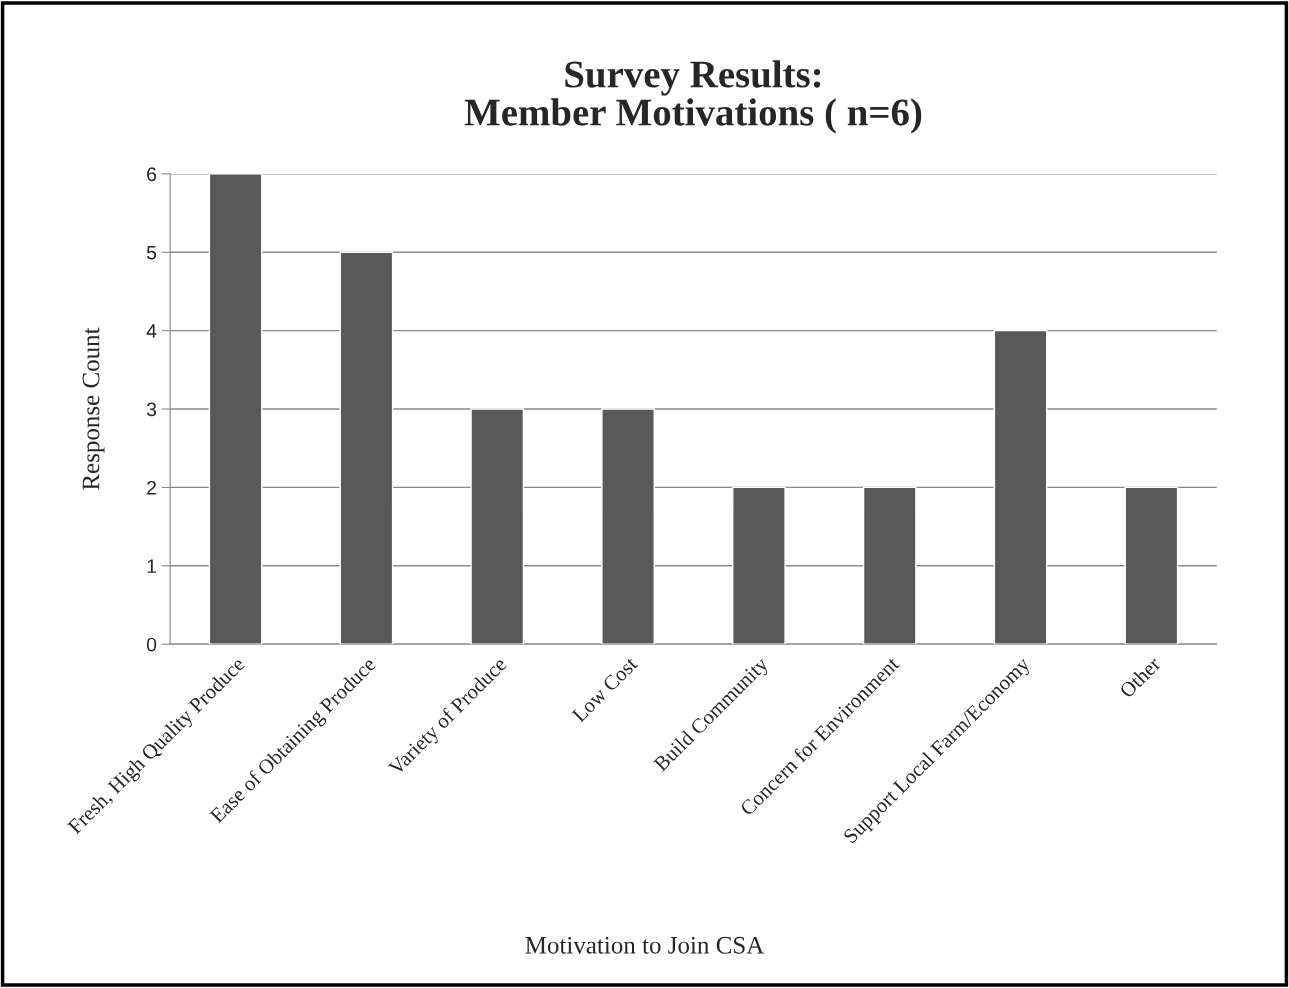 This screenshot has width=1289, height=988. Describe the element at coordinates (152, 566) in the screenshot. I see `y-tick-label: 1` at that location.